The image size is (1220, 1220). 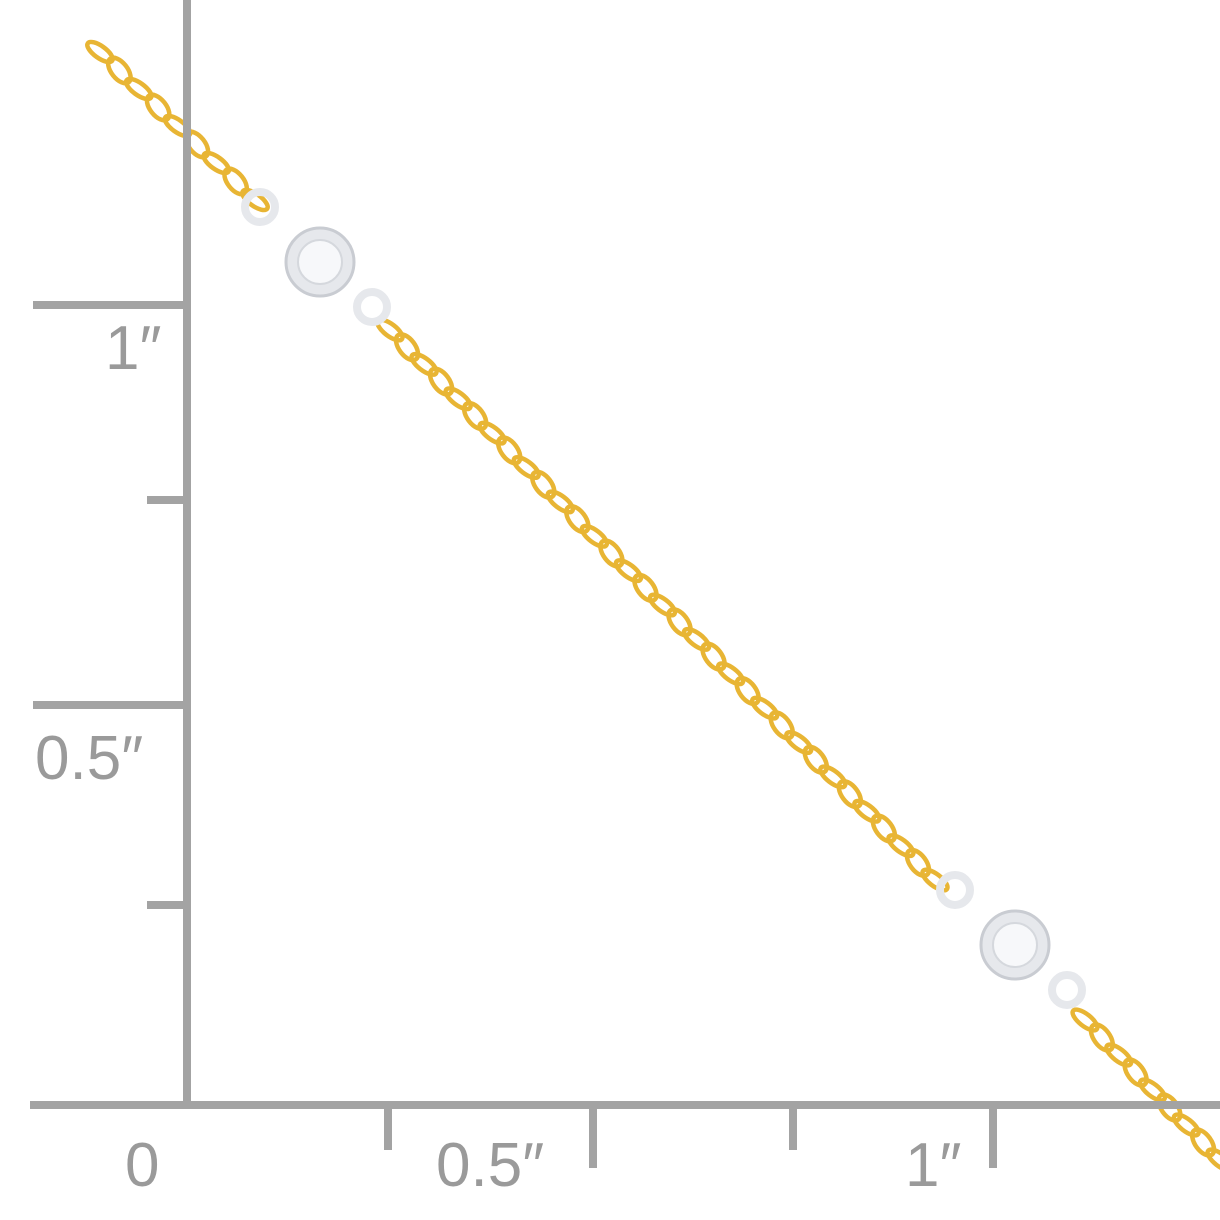 I want to click on ruler-label-v-0.5in: 0.5″, so click(x=89, y=758).